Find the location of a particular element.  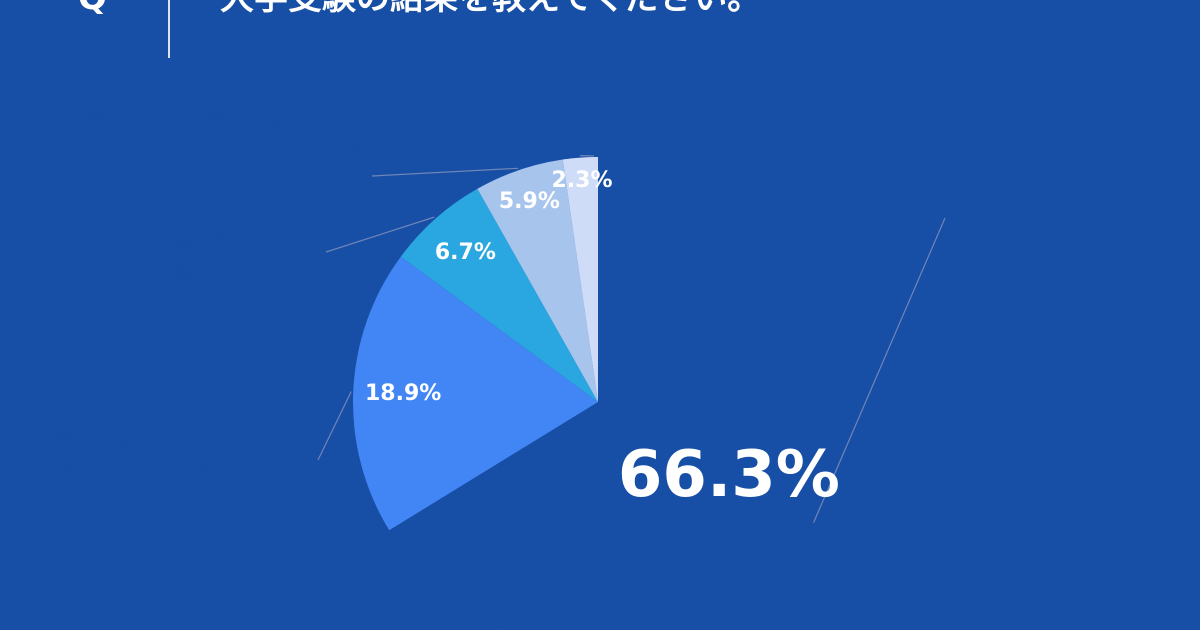

header-divider is located at coordinates (169, 29).